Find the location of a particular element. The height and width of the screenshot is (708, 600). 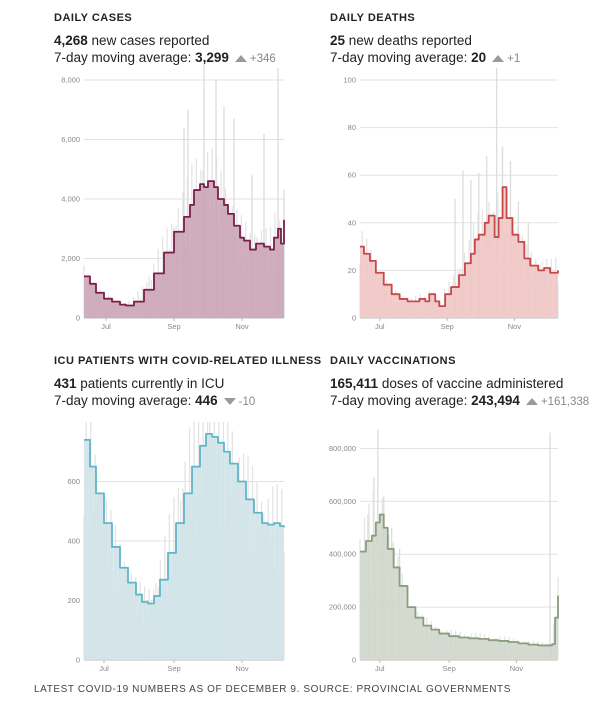

moving-average-stat: 7-day moving average: 20 +1 is located at coordinates (465, 57).